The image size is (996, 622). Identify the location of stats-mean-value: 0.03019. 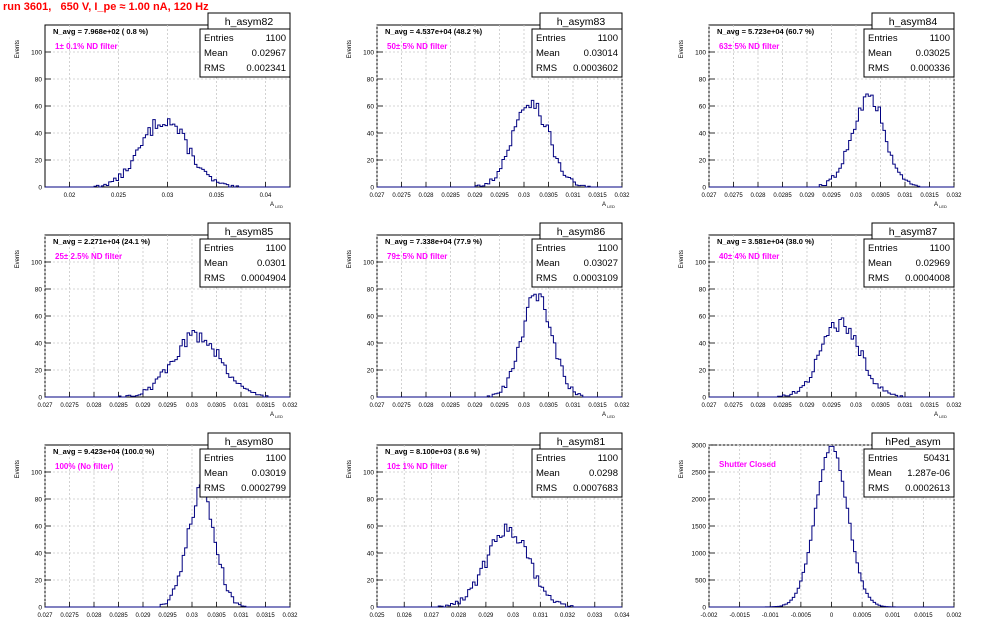
(269, 473).